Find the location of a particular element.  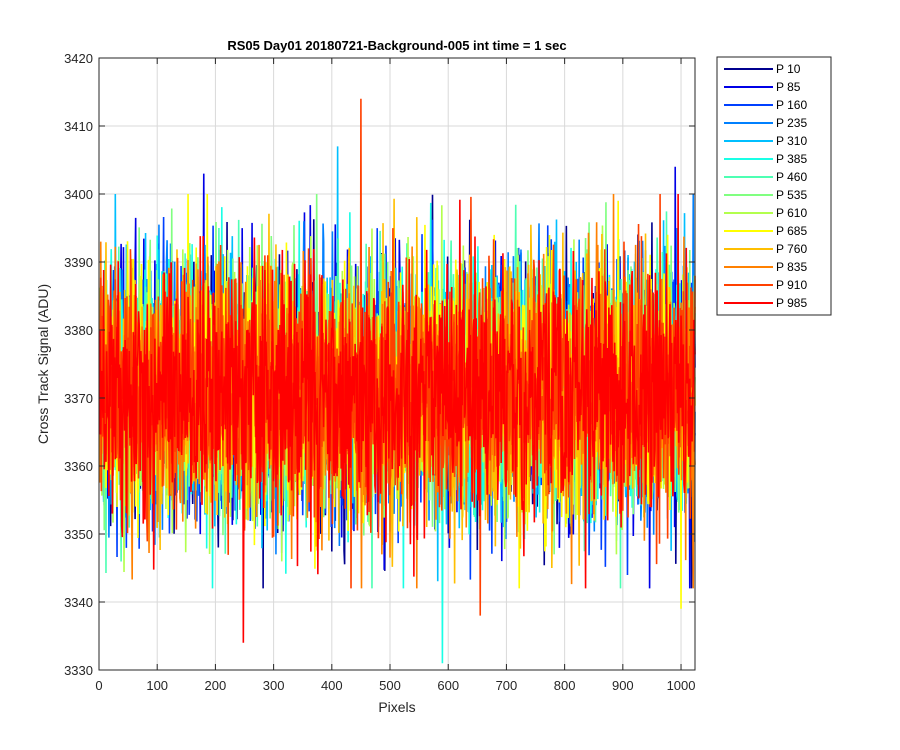

legend-entry: P 10 is located at coordinates (788, 69).